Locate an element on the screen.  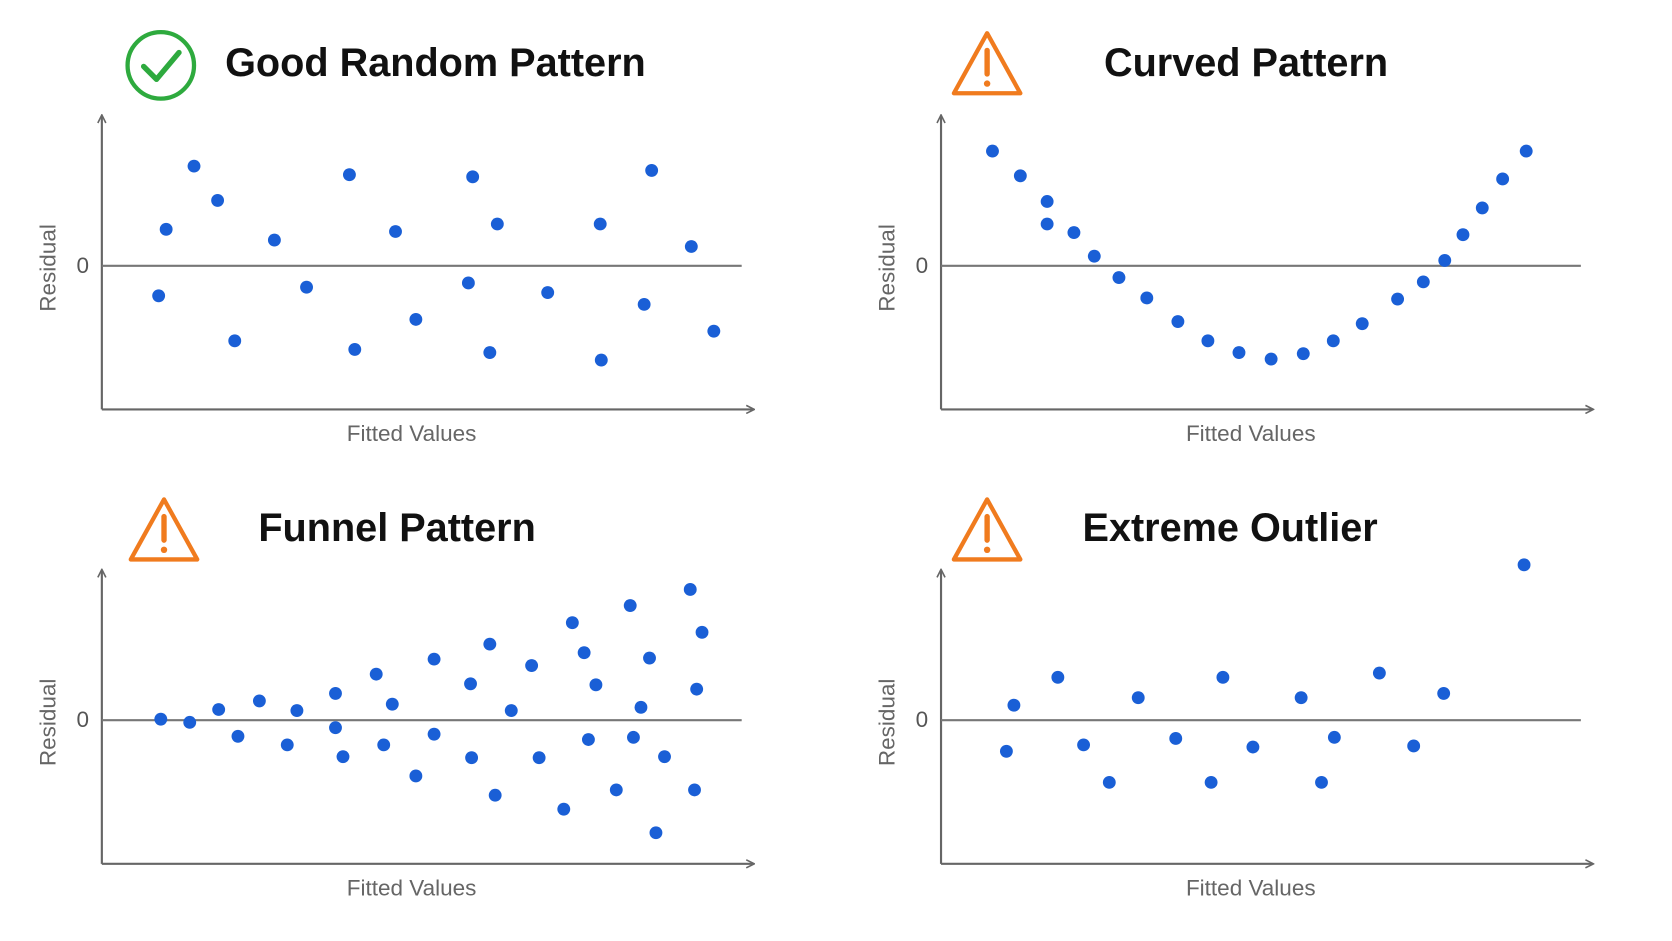
panel-title: Funnel Pattern is located at coordinates (397, 528).